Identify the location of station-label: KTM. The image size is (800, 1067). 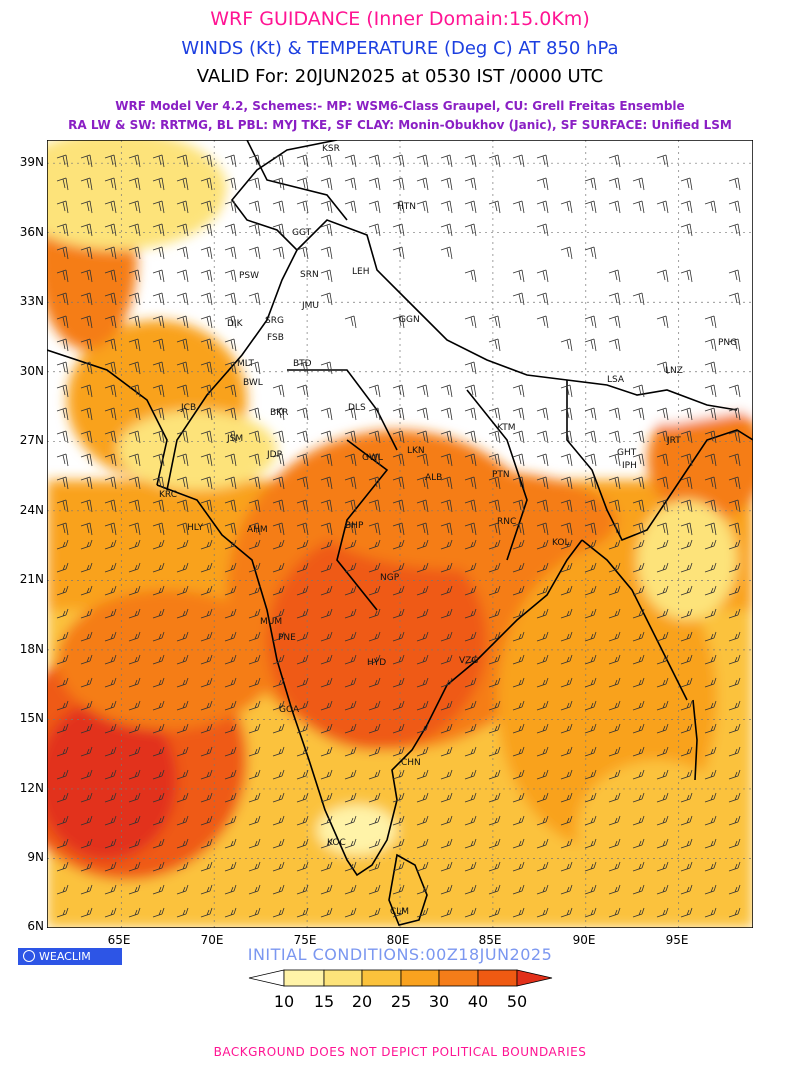
(506, 428).